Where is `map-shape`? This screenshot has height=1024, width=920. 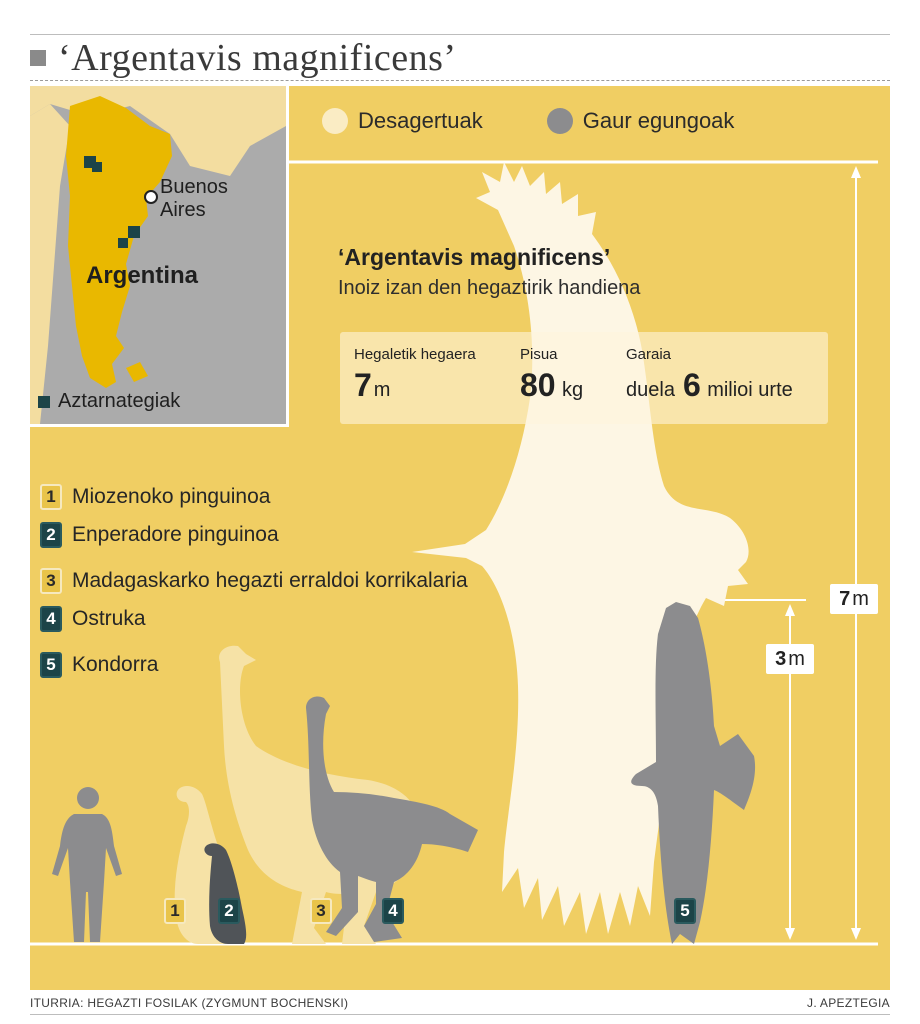 map-shape is located at coordinates (158, 255).